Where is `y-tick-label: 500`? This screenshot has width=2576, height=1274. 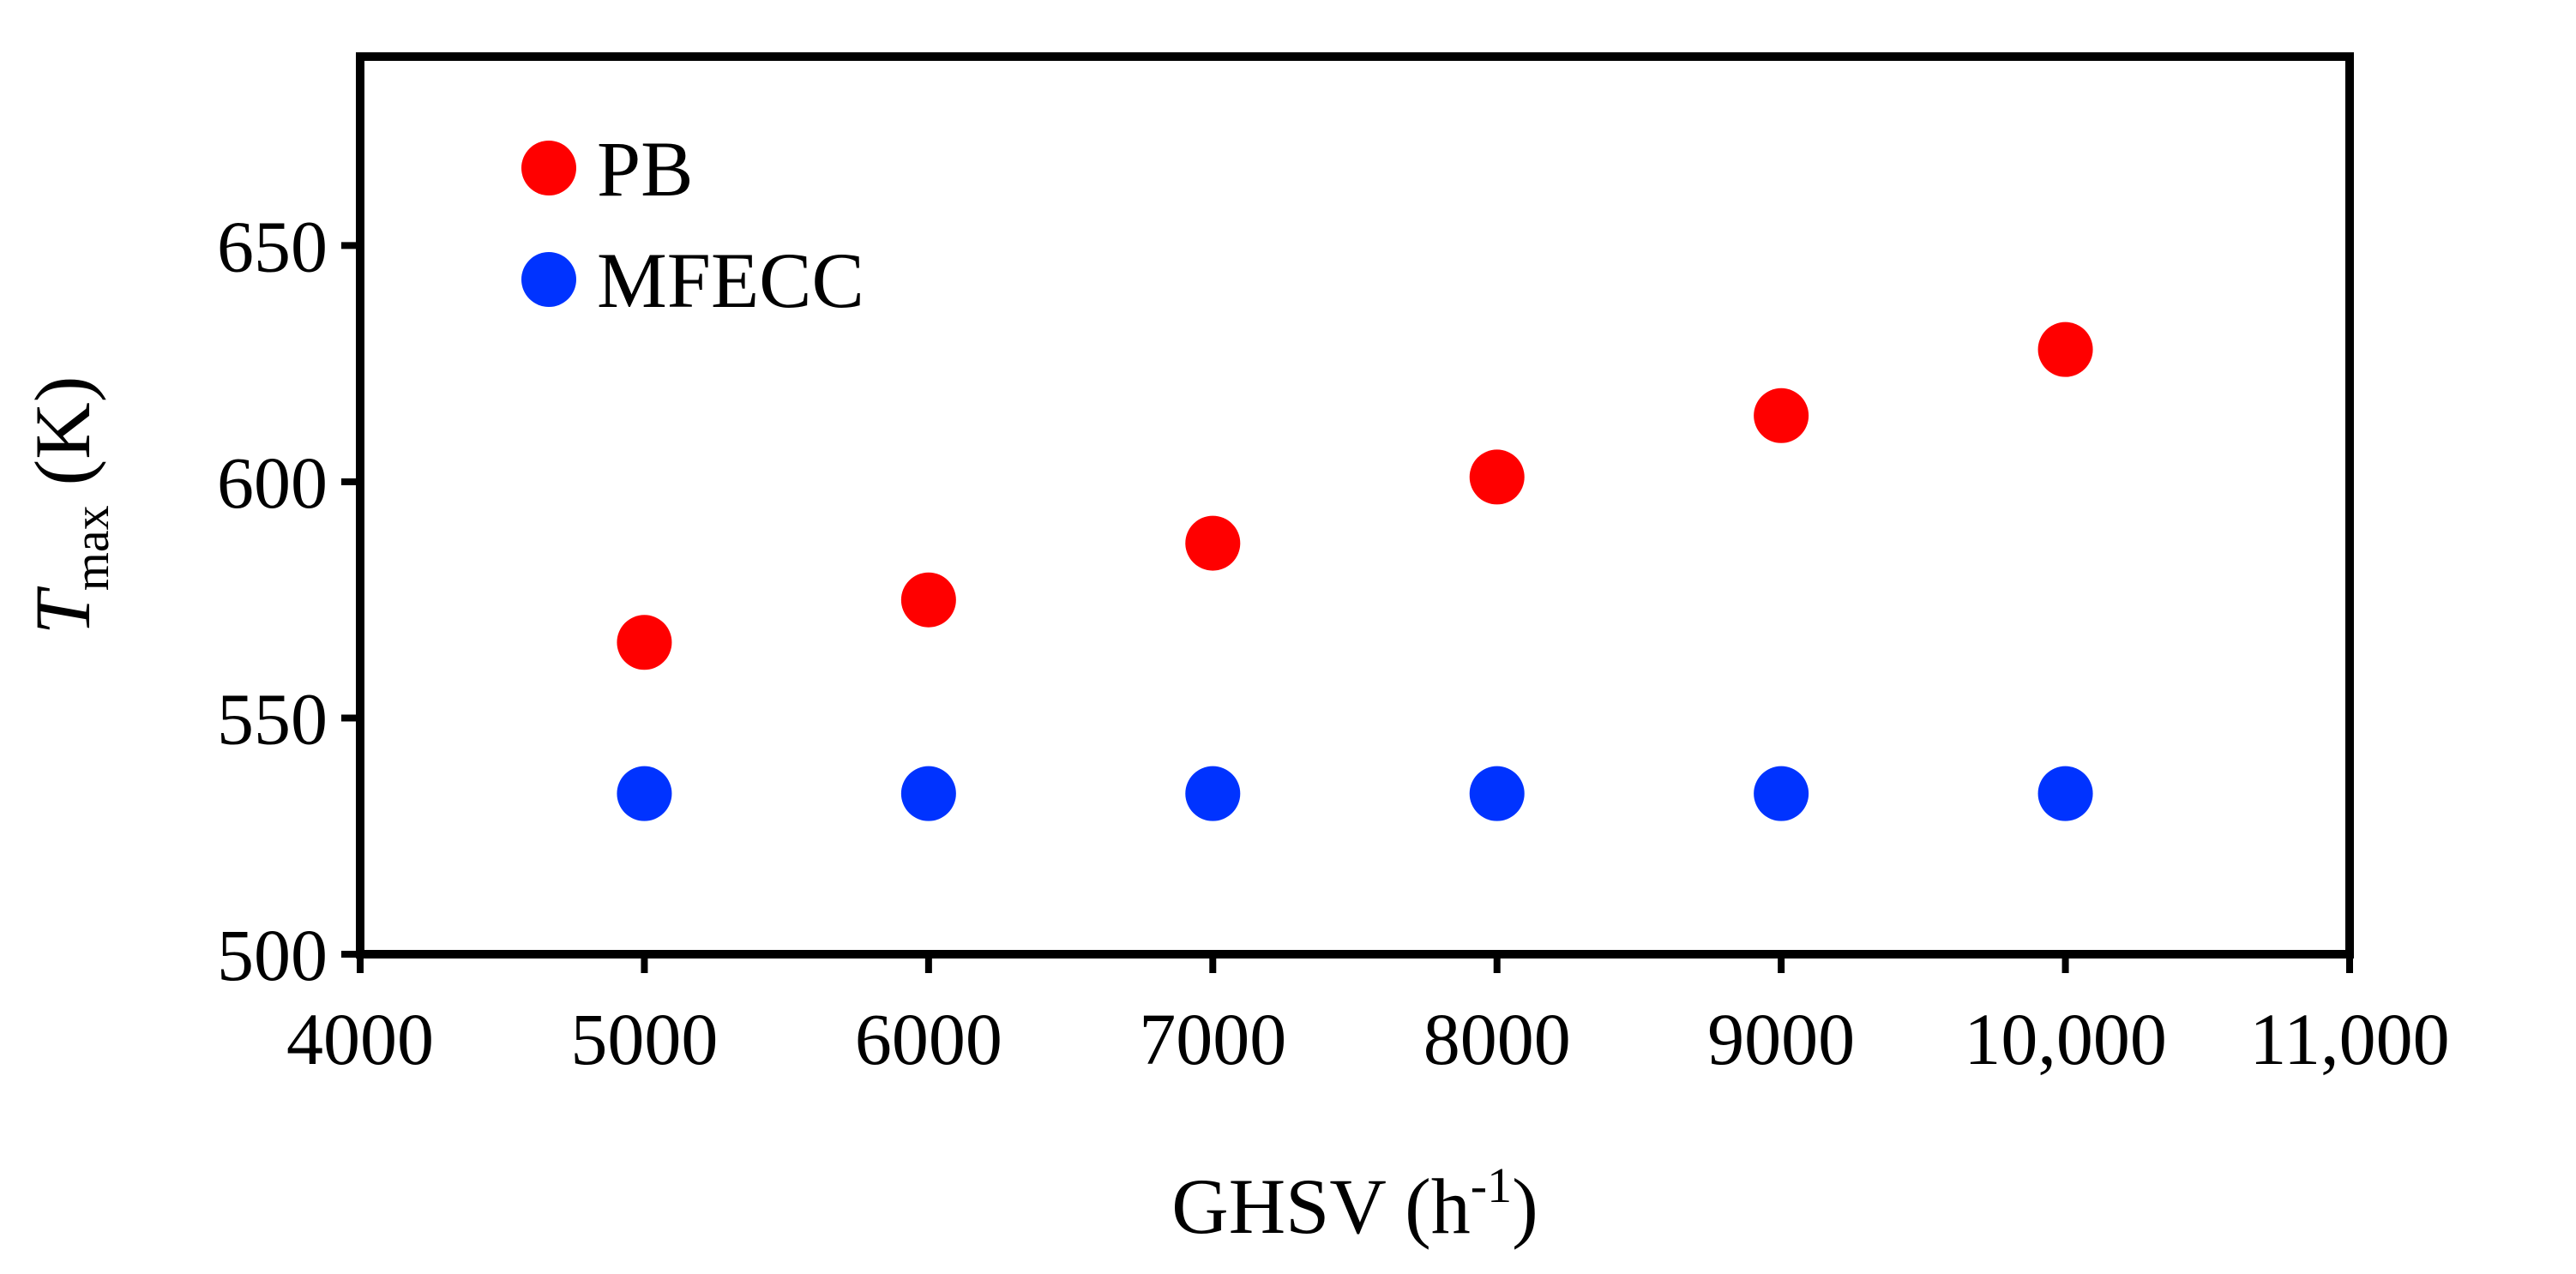
y-tick-label: 500 is located at coordinates (273, 955).